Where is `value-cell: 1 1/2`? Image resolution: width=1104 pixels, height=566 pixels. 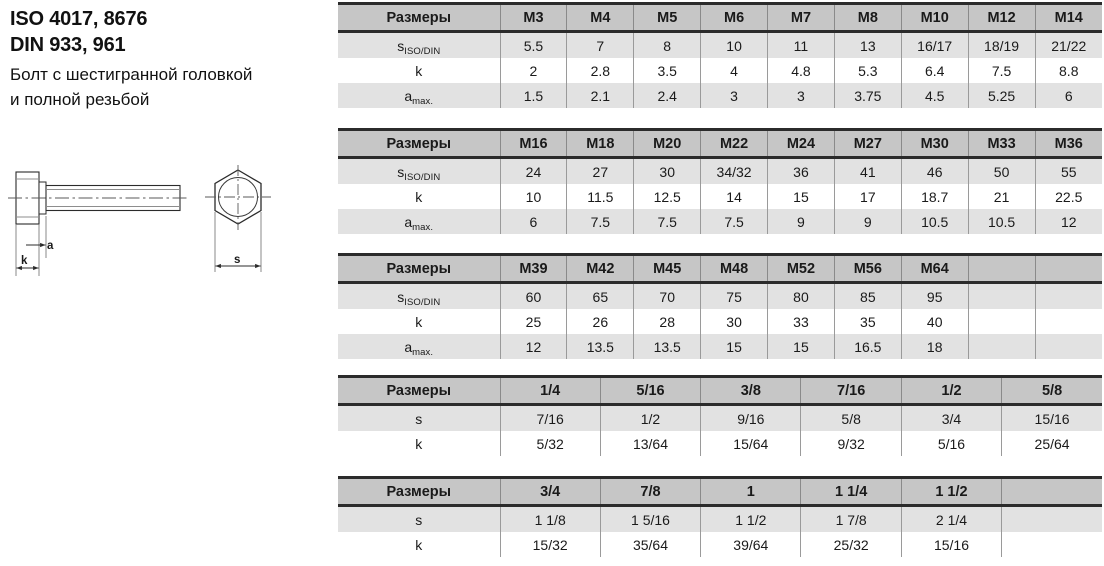 value-cell: 1 1/2 is located at coordinates (750, 518).